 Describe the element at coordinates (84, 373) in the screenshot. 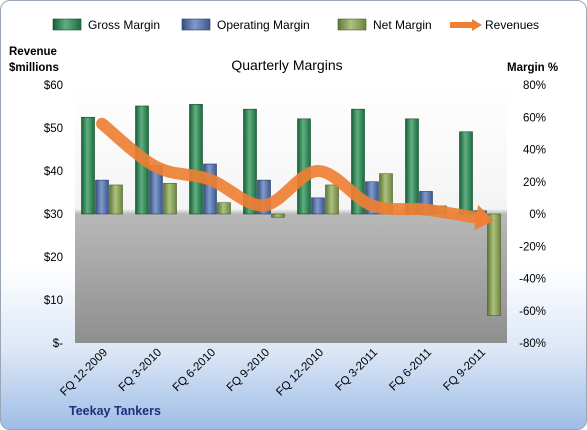

I see `x-tick-label: FQ 12-2009` at that location.